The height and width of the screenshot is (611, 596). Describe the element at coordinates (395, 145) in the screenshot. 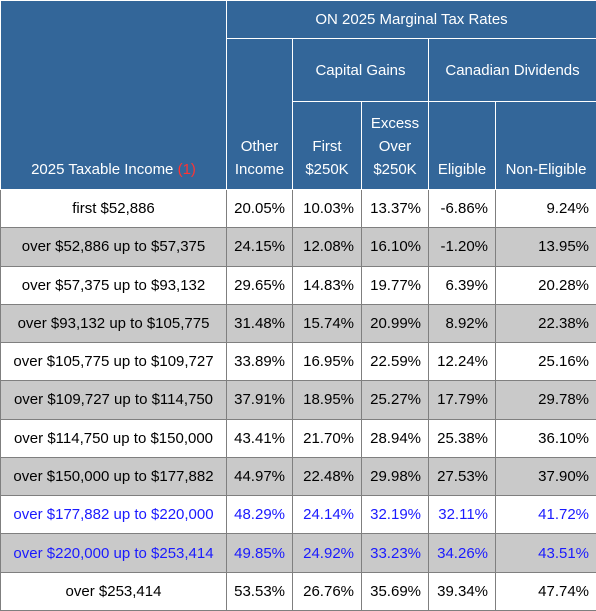

I see `cg-excess-header: Excess Over $250K` at that location.